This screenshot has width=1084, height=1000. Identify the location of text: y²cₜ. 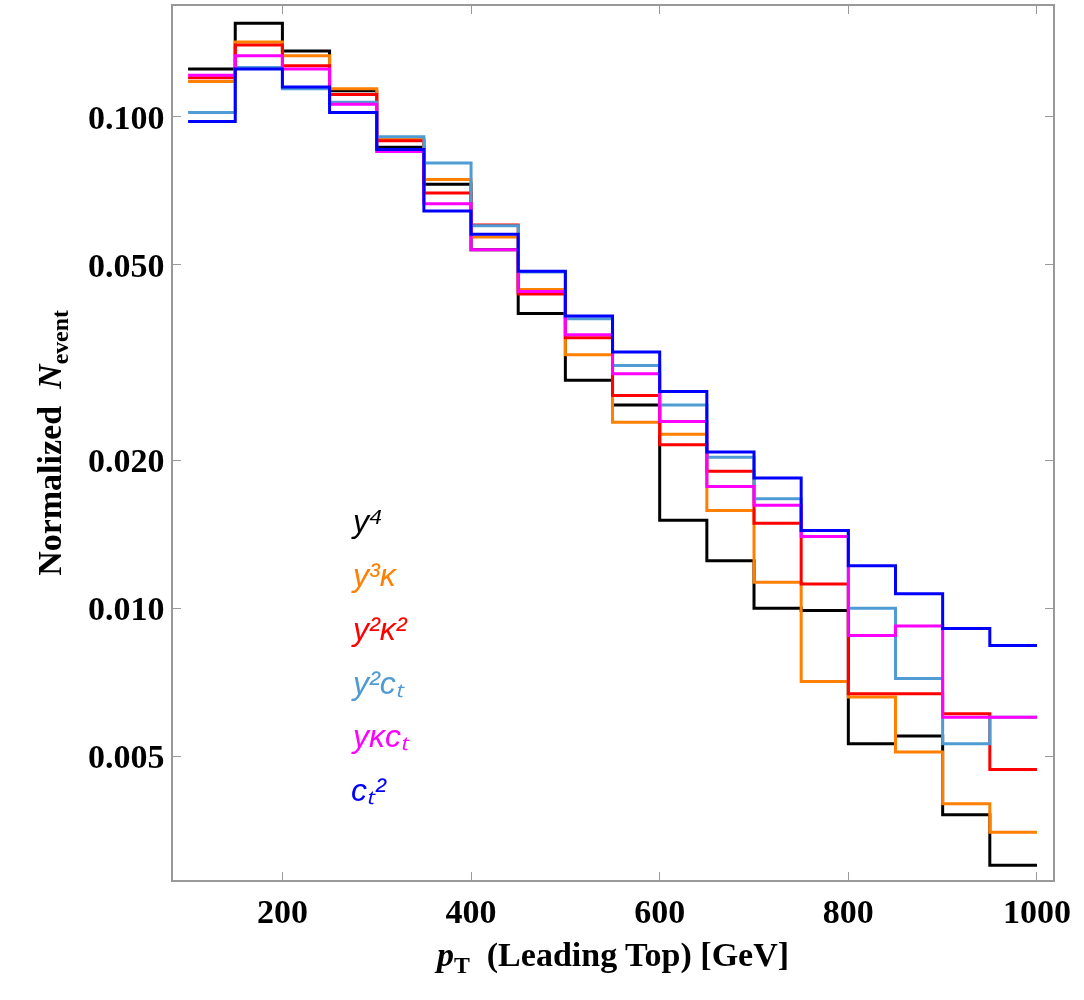
(378, 683).